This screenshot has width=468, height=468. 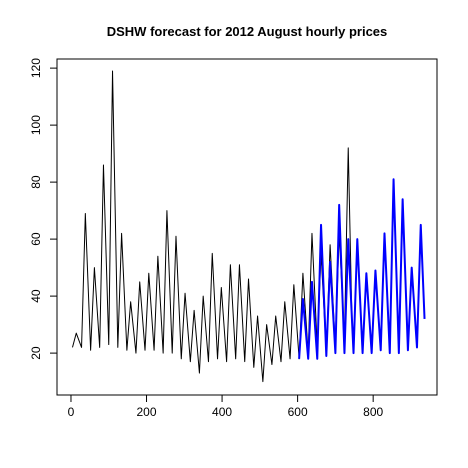 What do you see at coordinates (36, 239) in the screenshot?
I see `y-tick-label: 60` at bounding box center [36, 239].